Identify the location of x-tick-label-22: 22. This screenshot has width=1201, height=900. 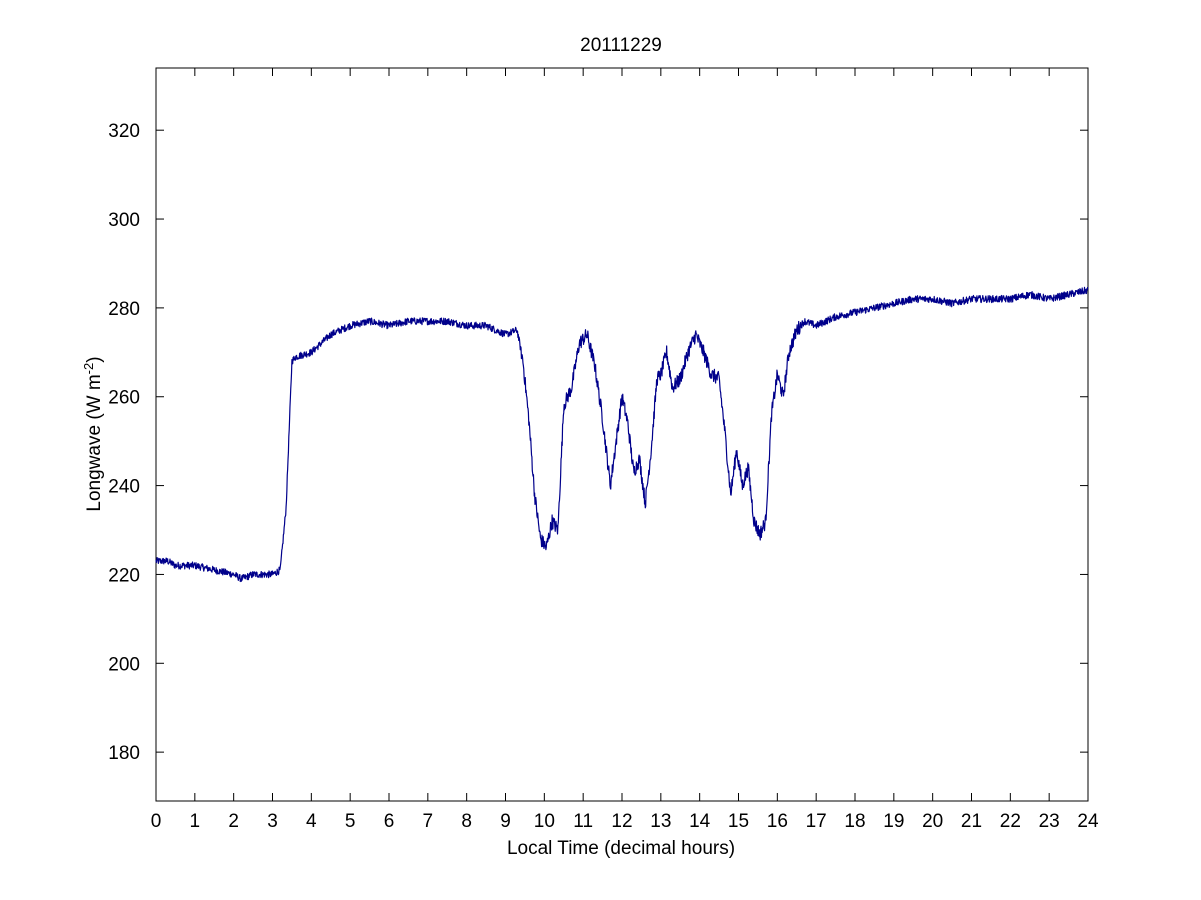
(1010, 821).